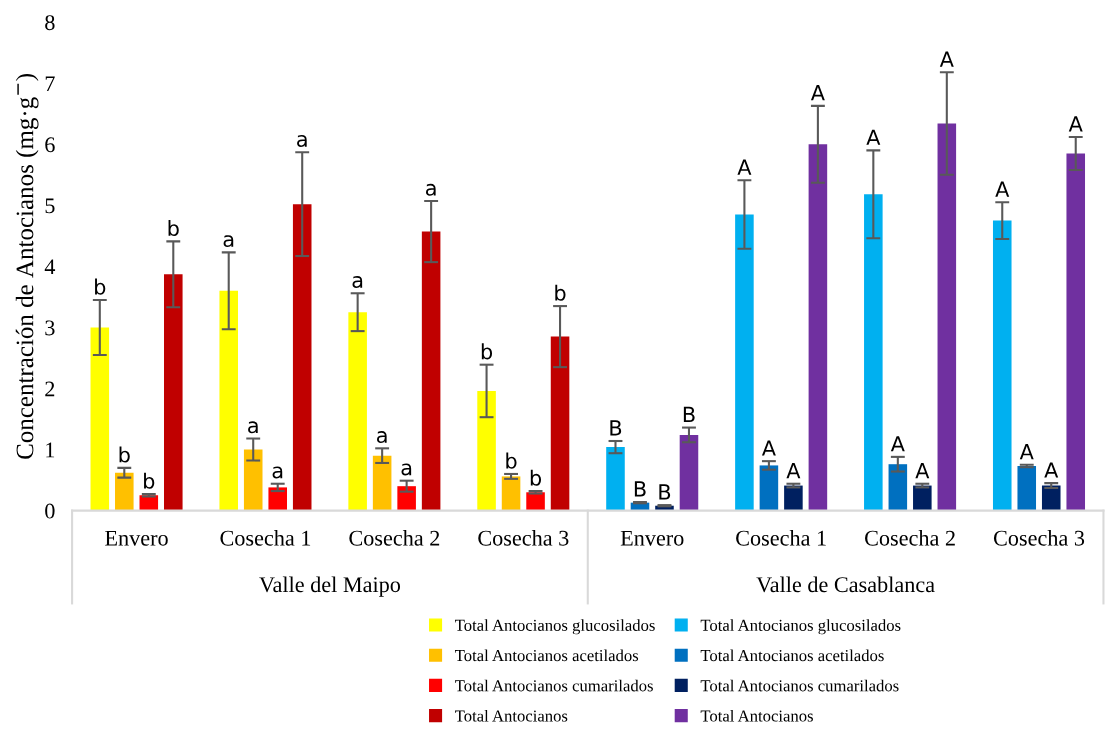 Image resolution: width=1109 pixels, height=740 pixels. Describe the element at coordinates (845, 584) in the screenshot. I see `text: Valle de Casablanca` at that location.